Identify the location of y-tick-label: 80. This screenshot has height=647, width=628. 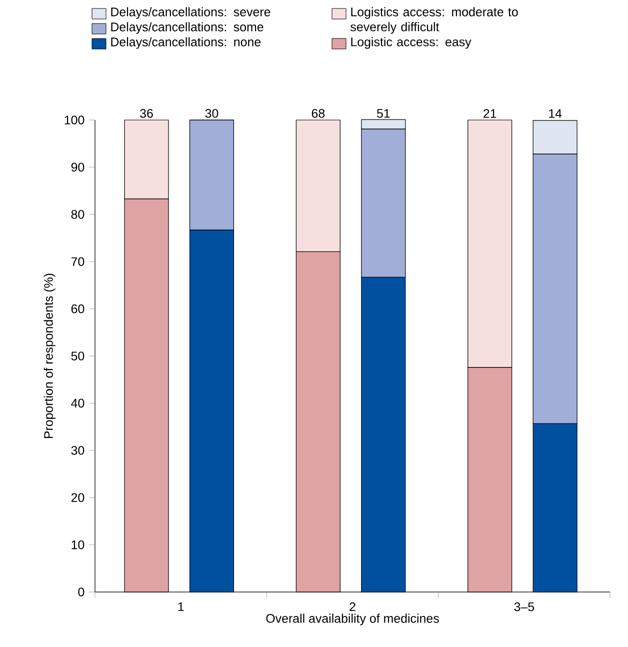
(77, 214).